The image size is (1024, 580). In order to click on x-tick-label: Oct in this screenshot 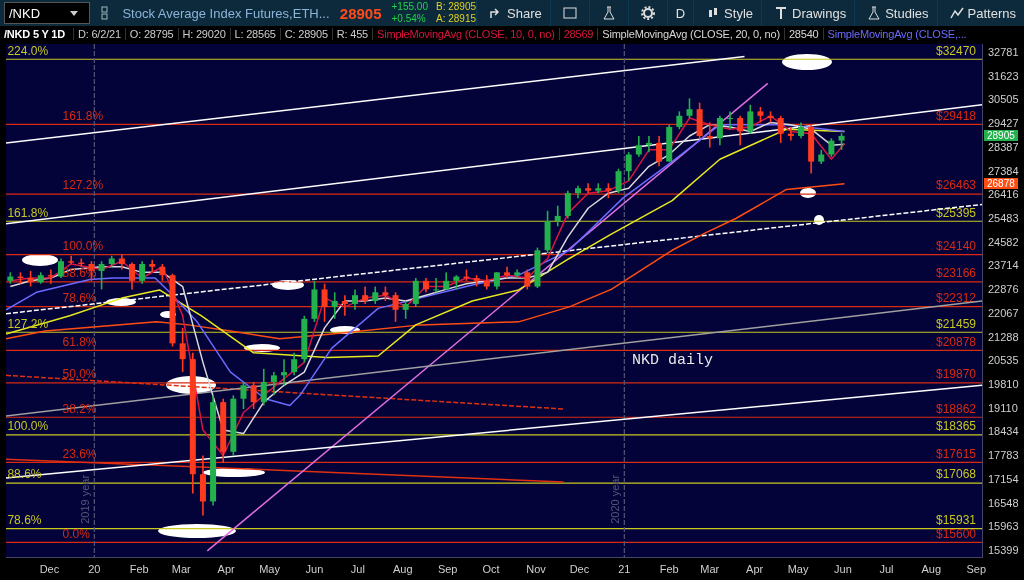, I will do `click(491, 569)`.